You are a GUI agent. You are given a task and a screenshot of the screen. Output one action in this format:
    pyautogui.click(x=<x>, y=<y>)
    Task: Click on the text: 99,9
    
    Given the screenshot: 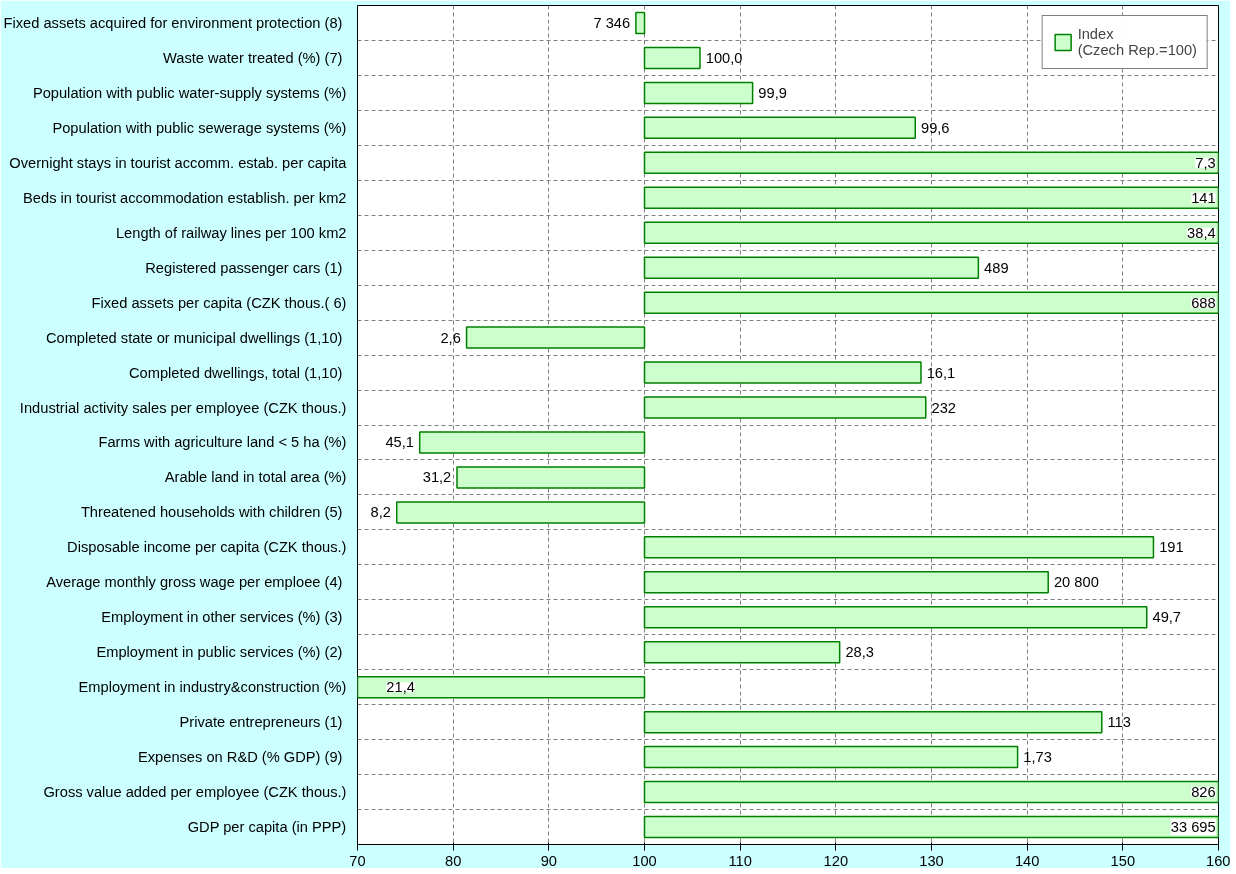 What is the action you would take?
    pyautogui.click(x=772, y=92)
    